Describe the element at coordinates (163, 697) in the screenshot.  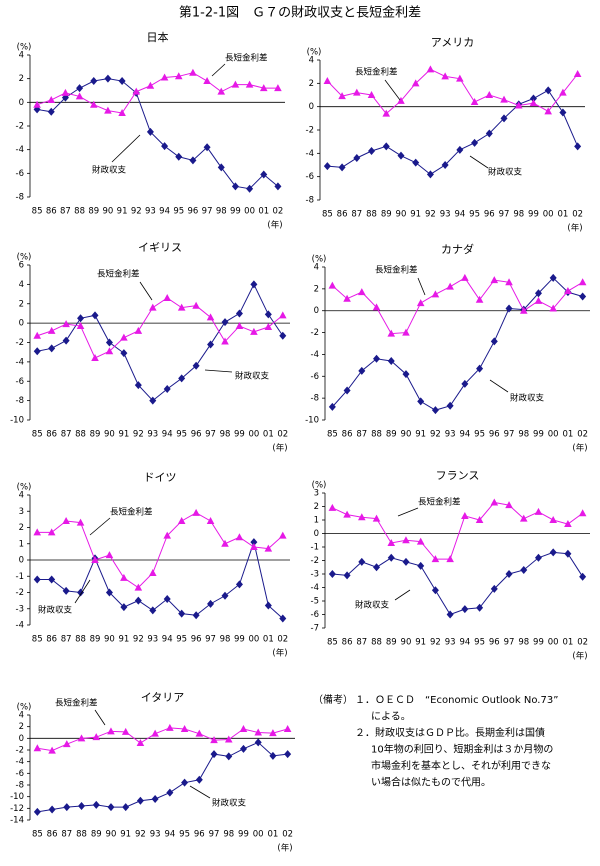
I see `chart-title: イタリア` at that location.